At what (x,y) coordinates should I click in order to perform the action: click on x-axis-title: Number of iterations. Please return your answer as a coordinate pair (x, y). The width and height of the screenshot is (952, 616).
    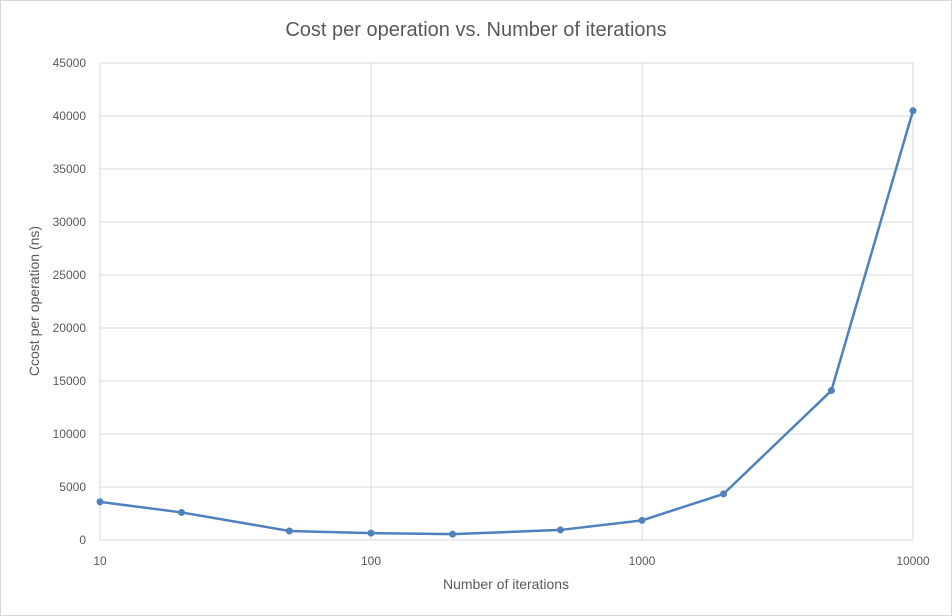
    Looking at the image, I should click on (506, 584).